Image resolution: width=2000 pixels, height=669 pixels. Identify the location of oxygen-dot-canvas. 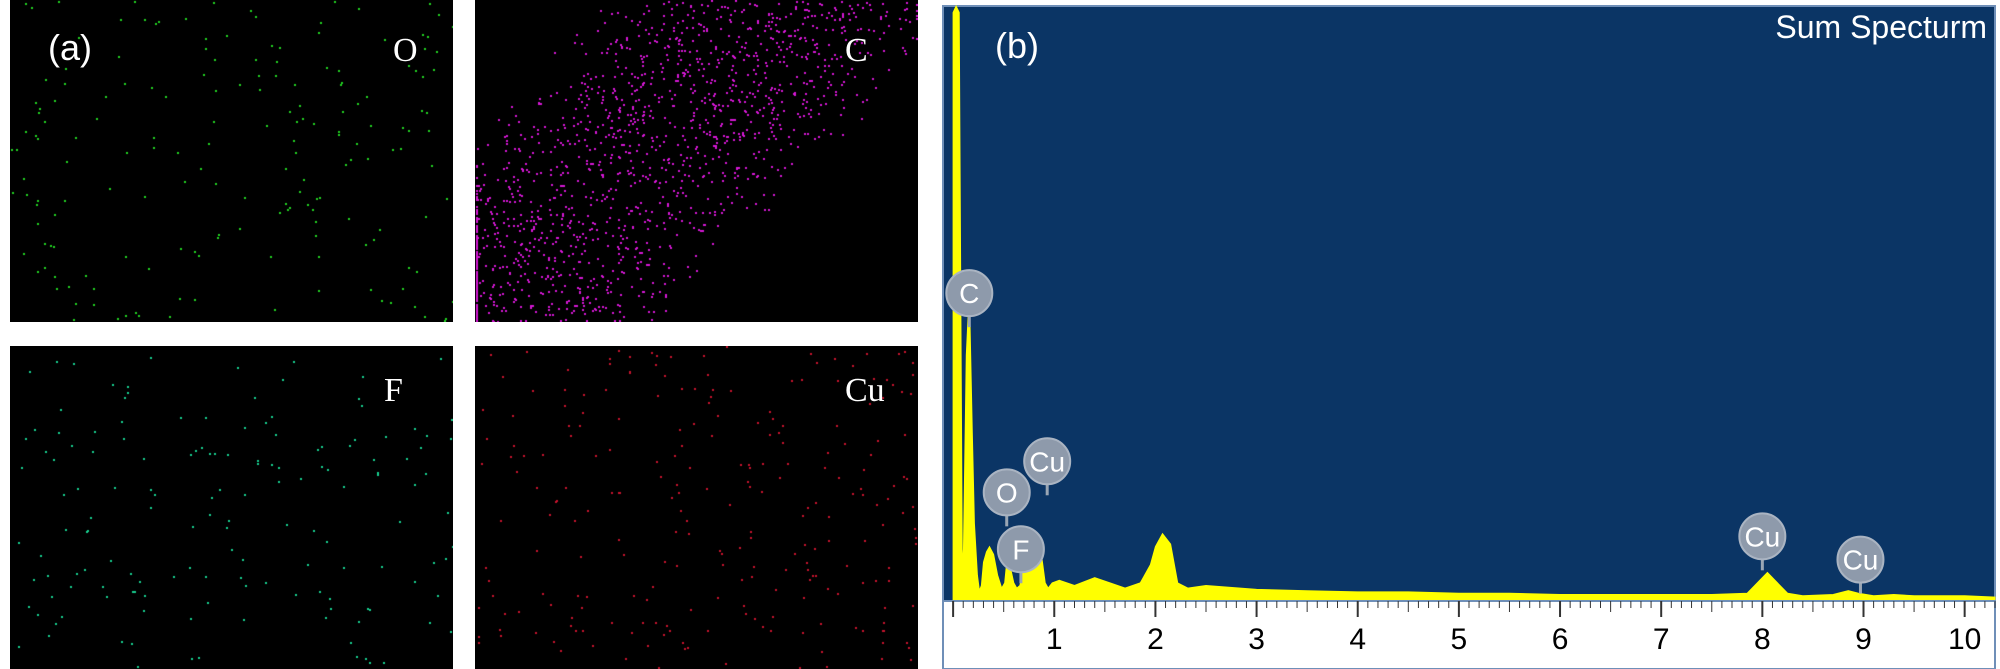
(231, 161).